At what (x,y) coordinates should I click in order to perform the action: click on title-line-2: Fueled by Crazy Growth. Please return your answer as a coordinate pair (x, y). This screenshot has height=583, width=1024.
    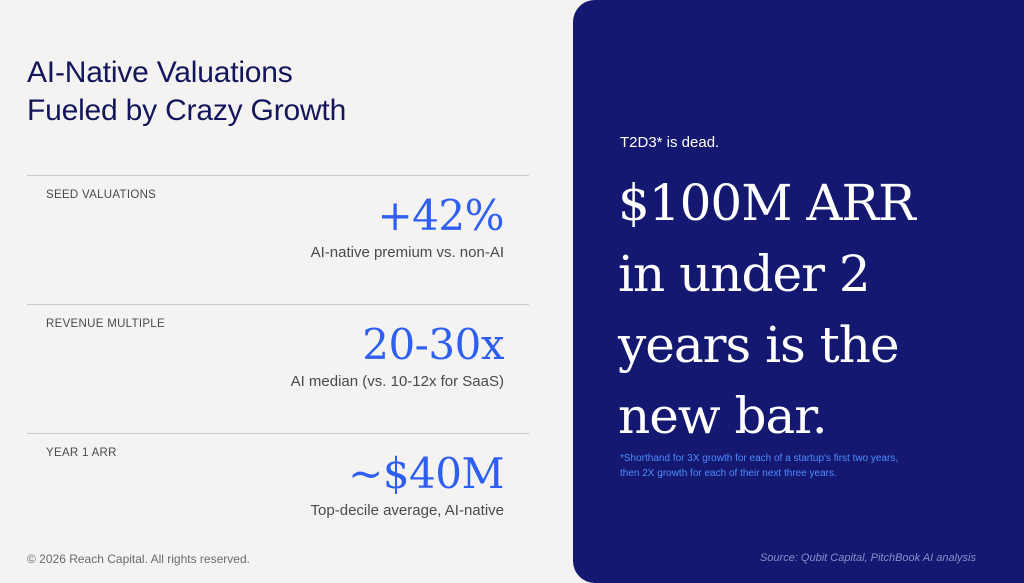
    Looking at the image, I should click on (187, 110).